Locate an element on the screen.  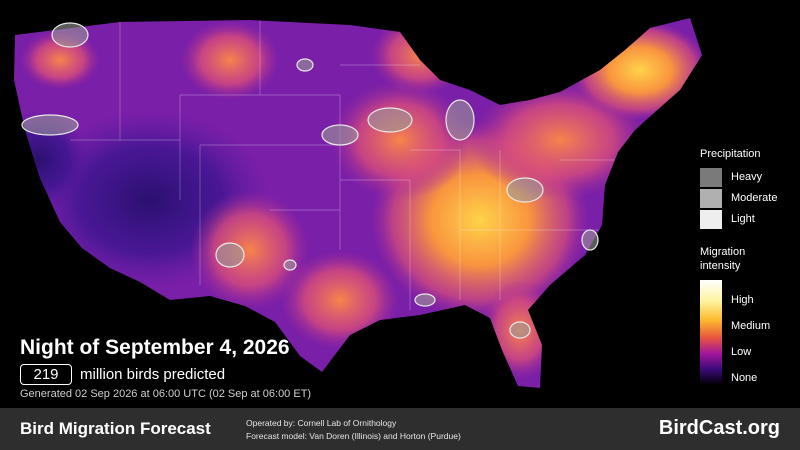
bird-count: 219 is located at coordinates (46, 374).